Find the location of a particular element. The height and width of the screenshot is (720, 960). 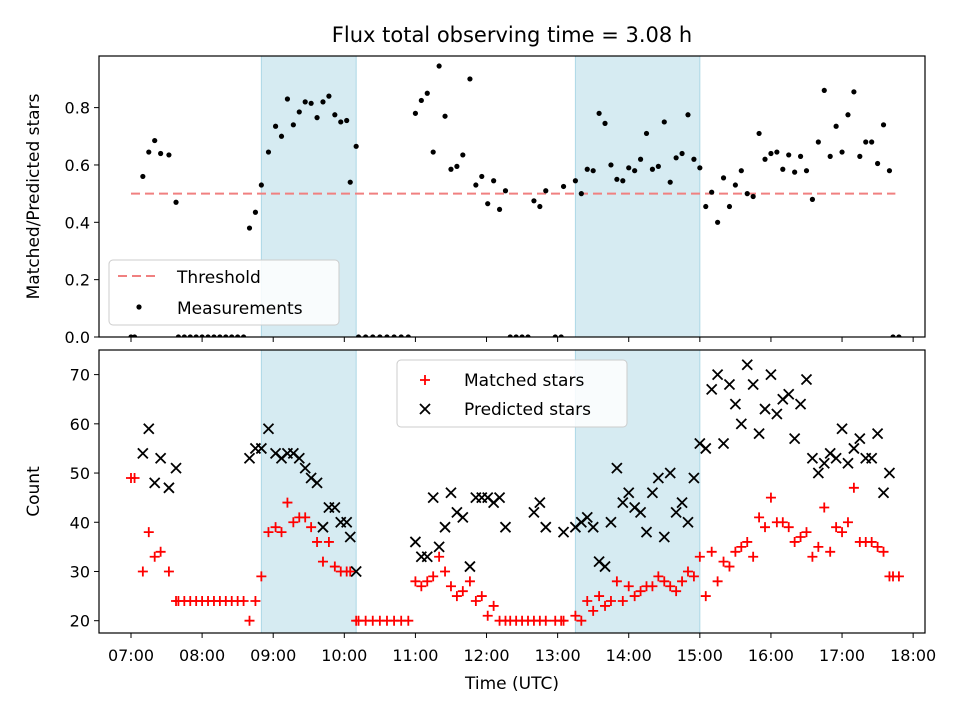

legend-measurements-label: Measurements is located at coordinates (240, 309).